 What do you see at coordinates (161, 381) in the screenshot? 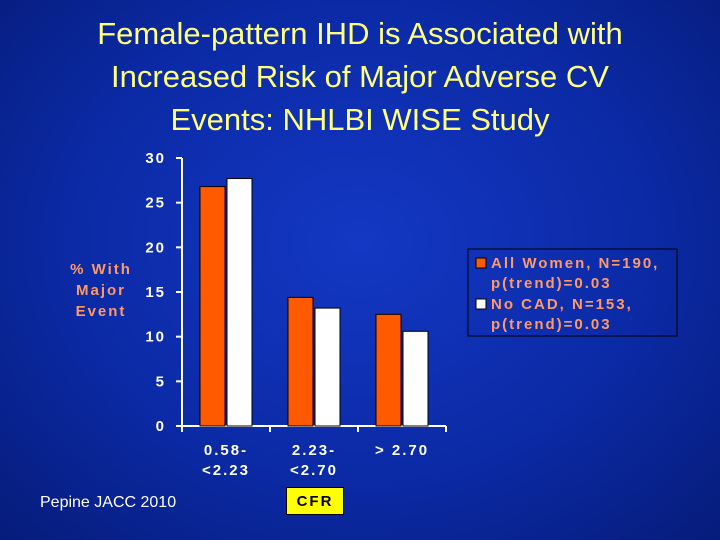
I see `y-tick-label: 5` at bounding box center [161, 381].